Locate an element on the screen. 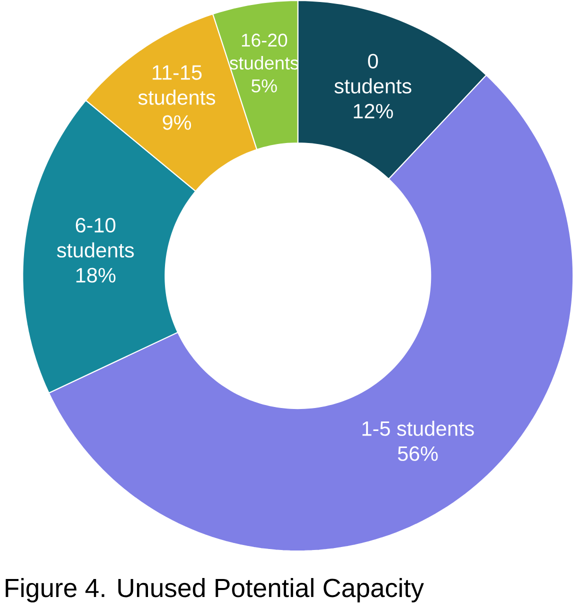 The image size is (574, 606). slice-label: 1-5 students is located at coordinates (418, 428).